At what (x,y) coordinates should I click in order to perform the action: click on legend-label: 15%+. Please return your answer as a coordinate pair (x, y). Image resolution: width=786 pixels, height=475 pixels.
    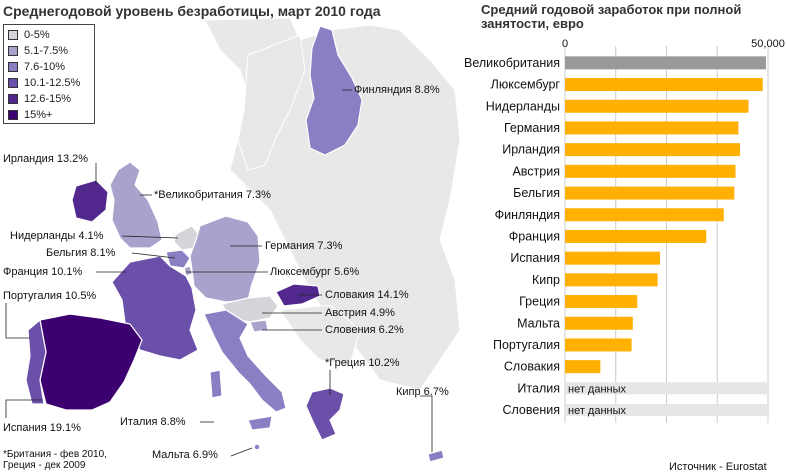
    Looking at the image, I should click on (38, 115).